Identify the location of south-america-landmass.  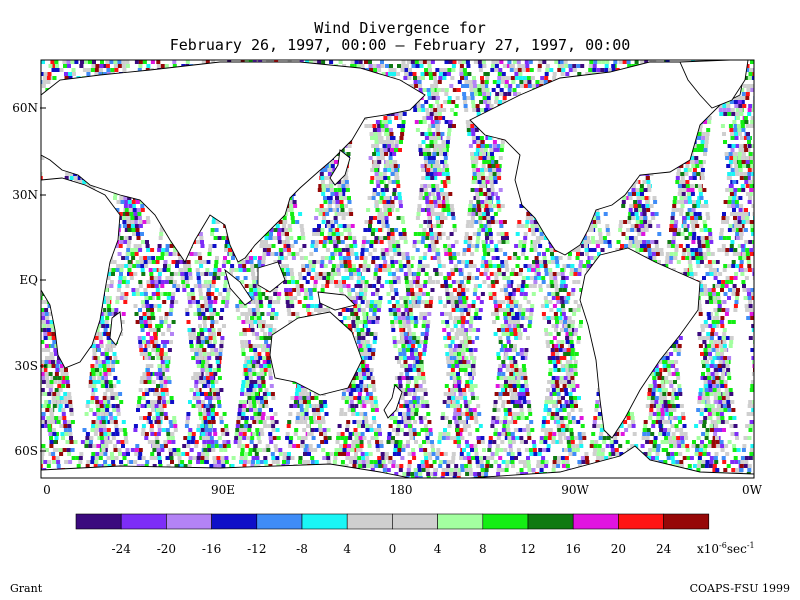
(640, 343).